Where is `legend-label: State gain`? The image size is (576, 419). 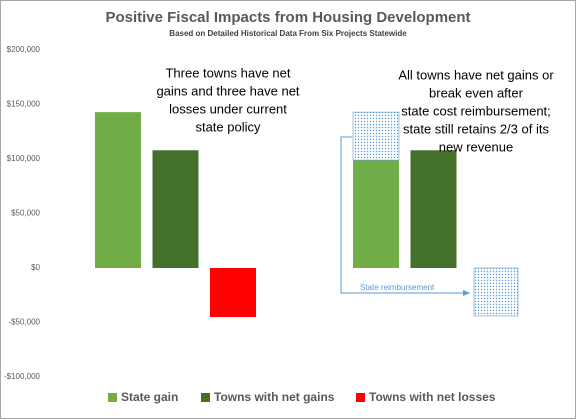
legend-label: State gain is located at coordinates (149, 397).